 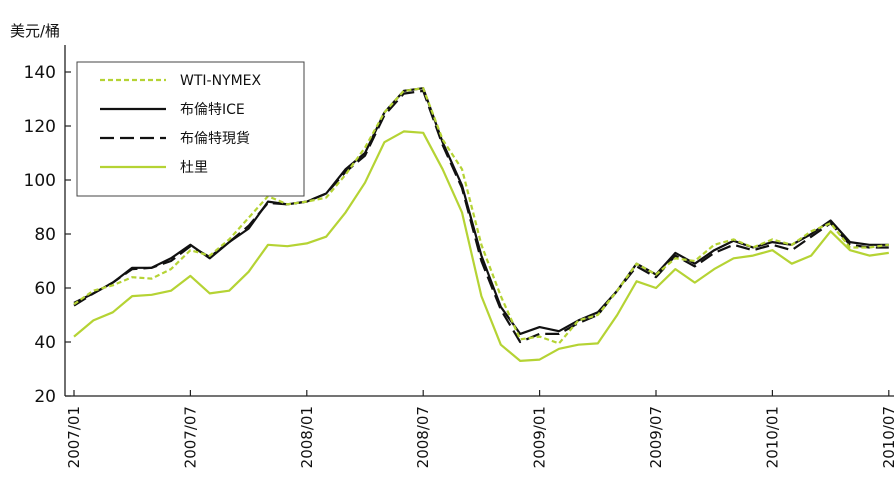 I want to click on legend-label-2: 布倫特現貨, so click(x=215, y=138).